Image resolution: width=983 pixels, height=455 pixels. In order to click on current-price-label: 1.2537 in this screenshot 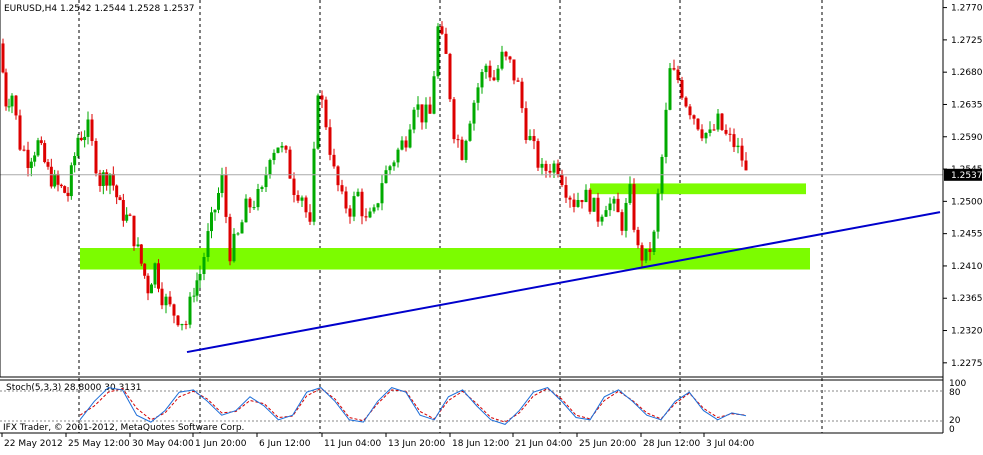, I will do `click(967, 176)`.